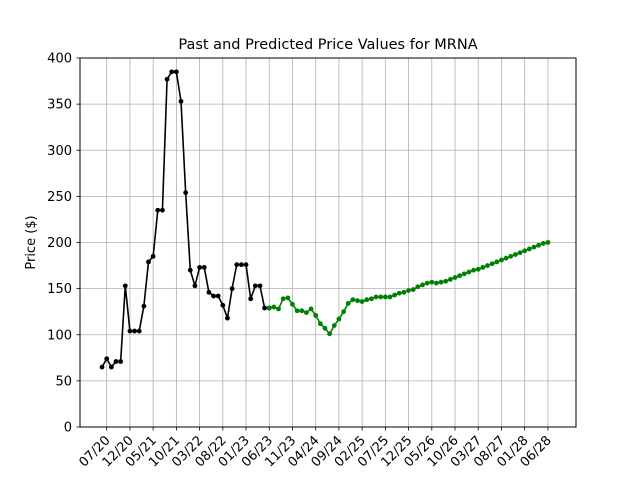 This screenshot has height=480, width=640. What do you see at coordinates (327, 45) in the screenshot?
I see `chart-title: Past and Predicted Price Values for MRNA` at bounding box center [327, 45].